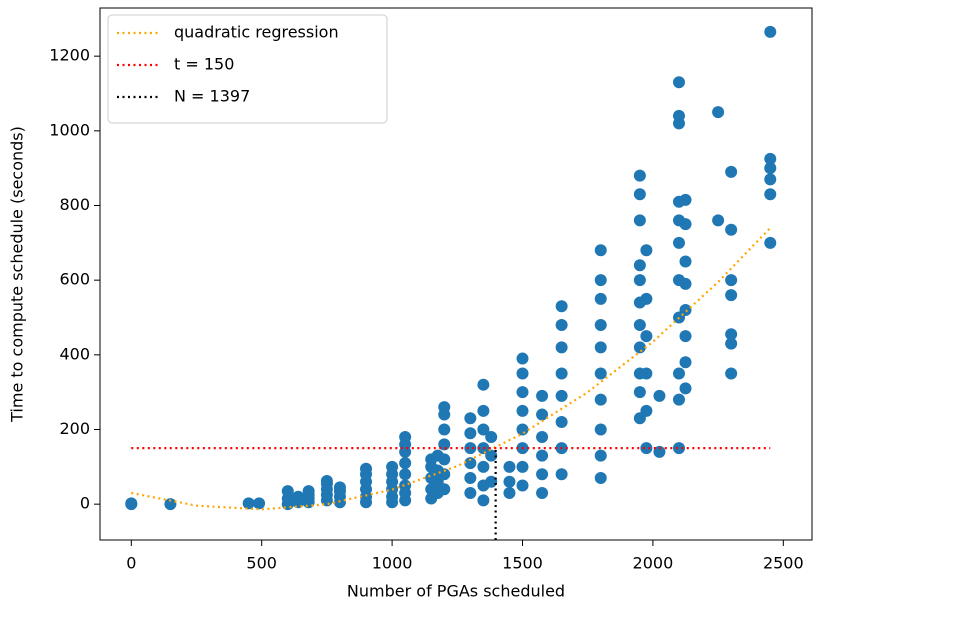  I want to click on x-tick-label: 1500, so click(522, 563).